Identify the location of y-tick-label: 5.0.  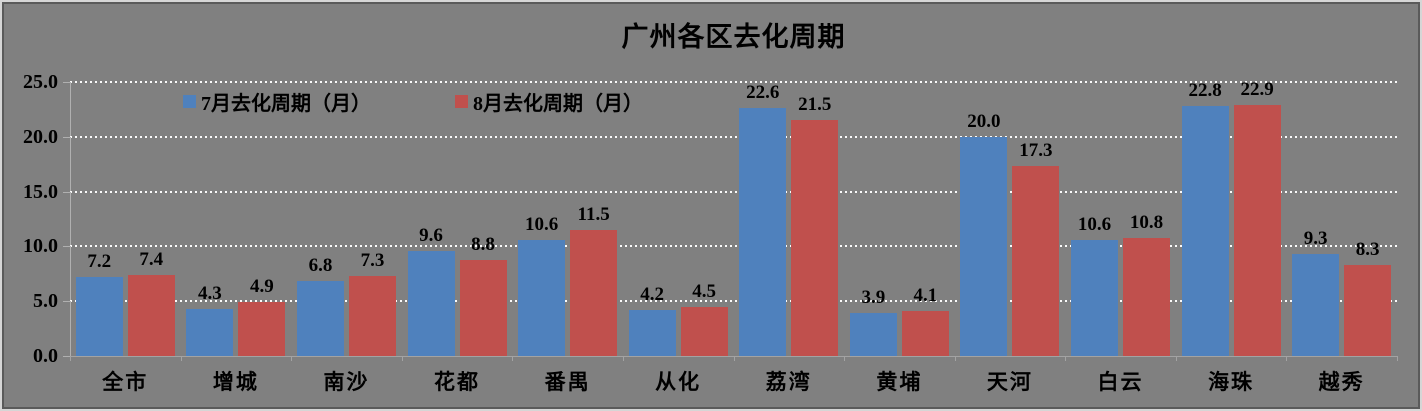
(45, 301).